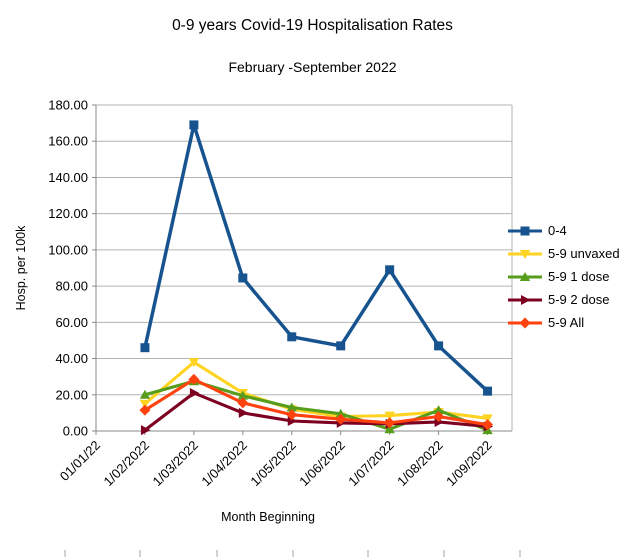 The height and width of the screenshot is (557, 625). Describe the element at coordinates (420, 464) in the screenshot. I see `x-tick-label: 1/08/2022` at that location.